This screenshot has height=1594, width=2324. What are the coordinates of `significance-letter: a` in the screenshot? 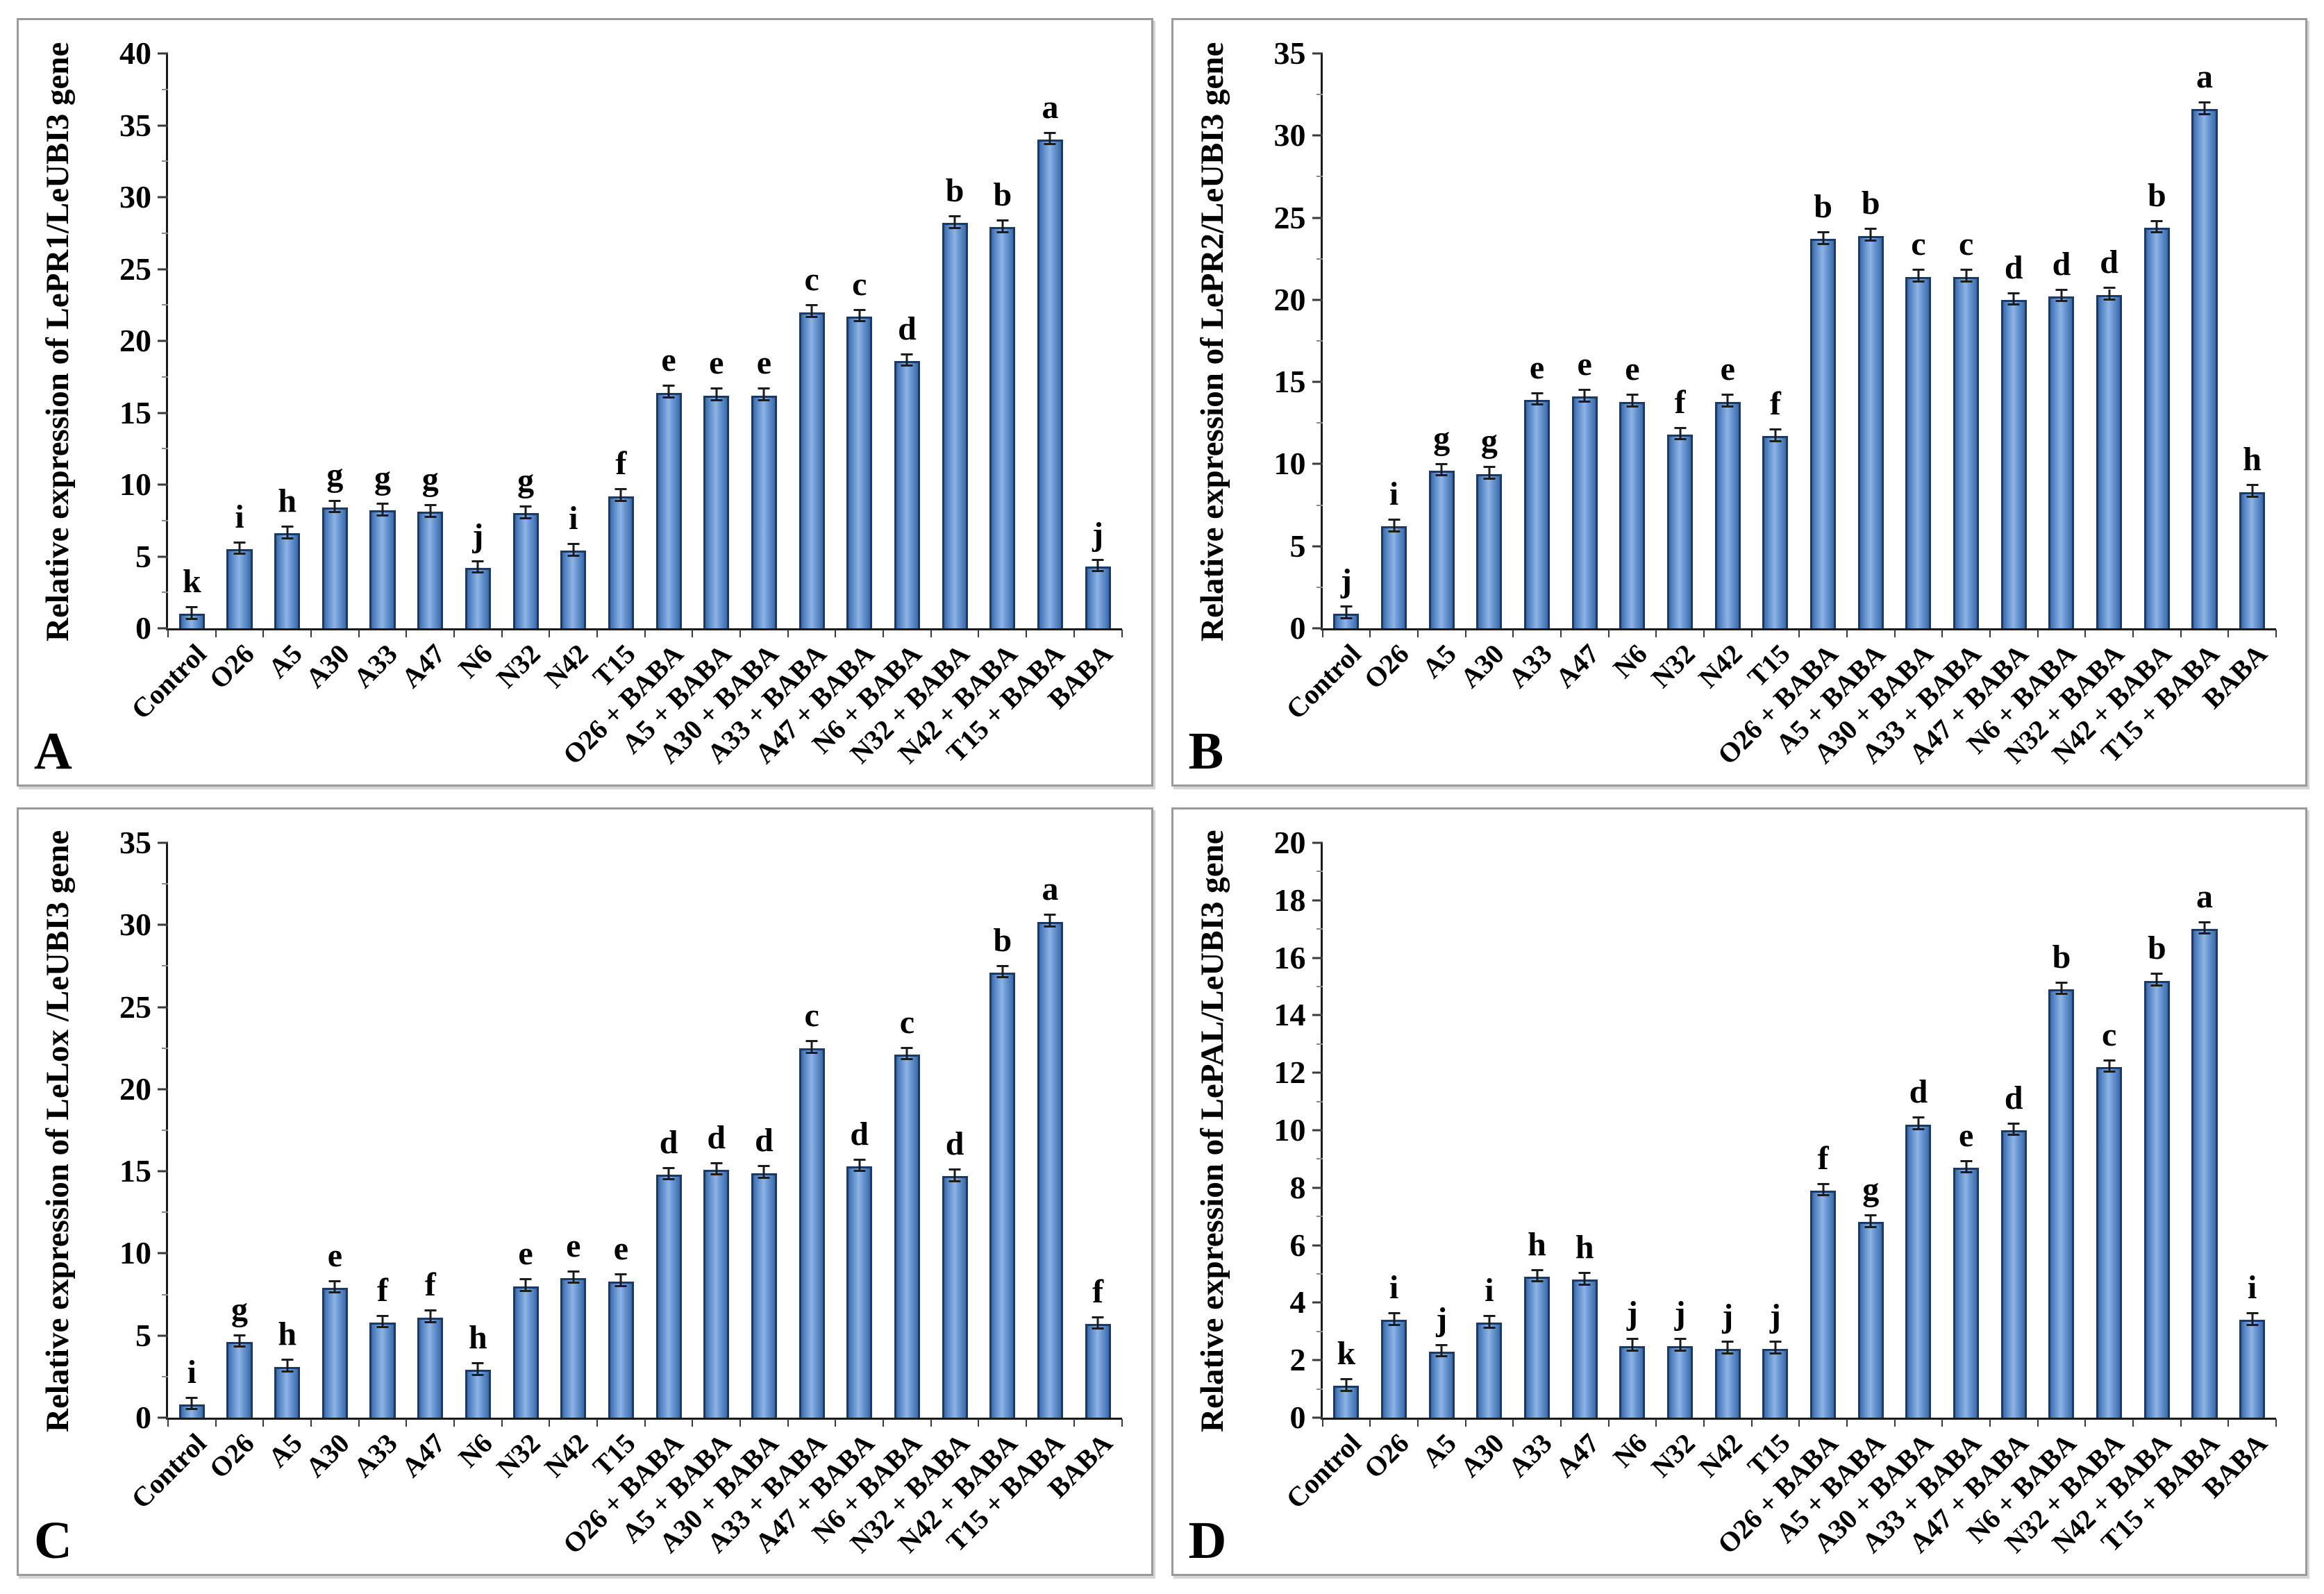 It's located at (2204, 896).